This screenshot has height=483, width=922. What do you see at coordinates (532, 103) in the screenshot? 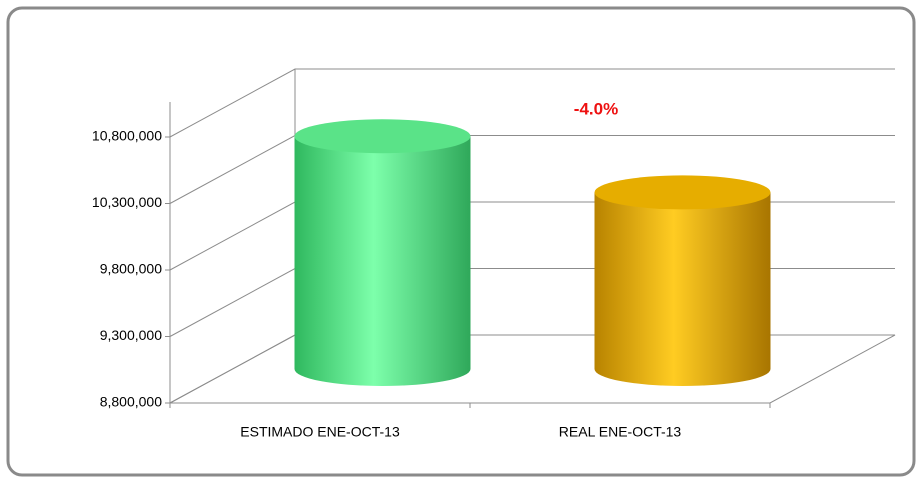
I see `grid-line` at bounding box center [532, 103].